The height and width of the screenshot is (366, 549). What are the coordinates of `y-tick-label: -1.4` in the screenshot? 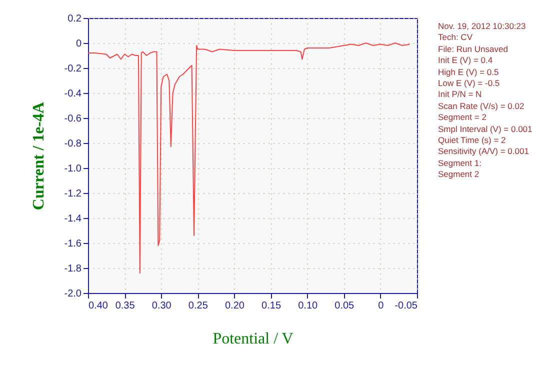 It's located at (73, 219).